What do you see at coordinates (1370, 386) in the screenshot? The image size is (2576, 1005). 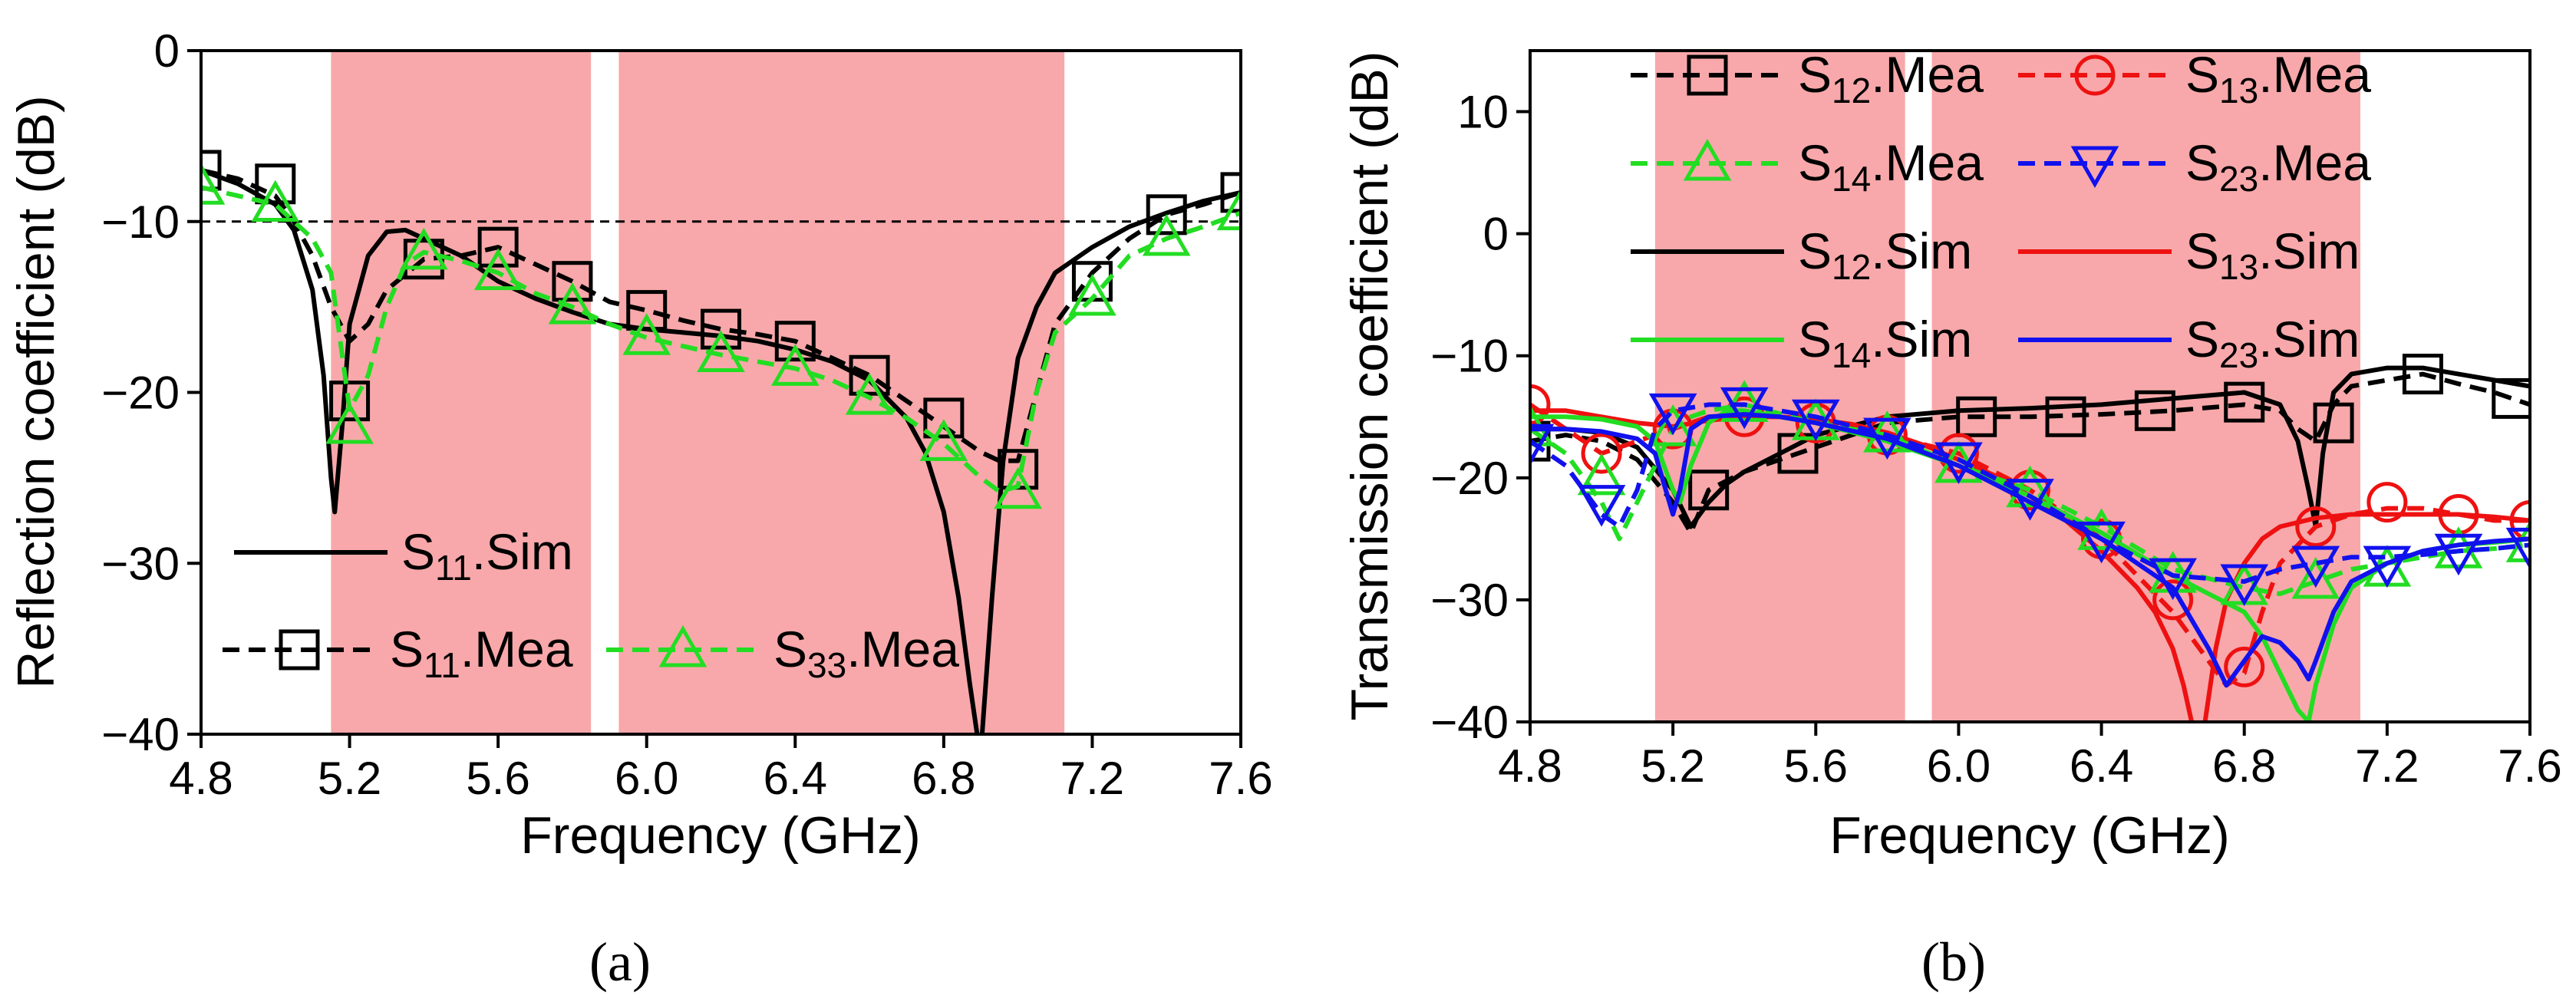 I see `y-axis-label: Transmission coefficient (dB)` at bounding box center [1370, 386].